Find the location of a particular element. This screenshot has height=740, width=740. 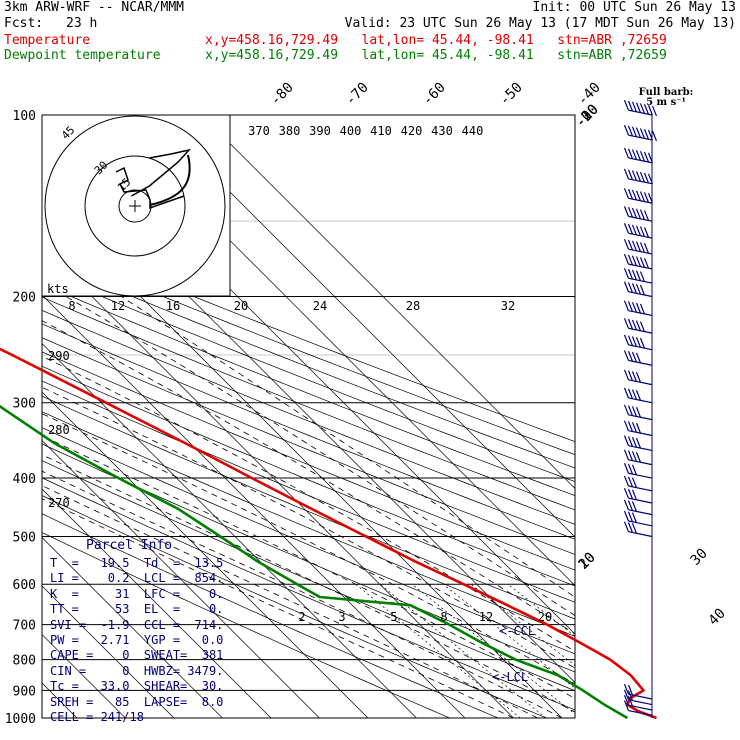

fcst-value: 23 h is located at coordinates (82, 23).